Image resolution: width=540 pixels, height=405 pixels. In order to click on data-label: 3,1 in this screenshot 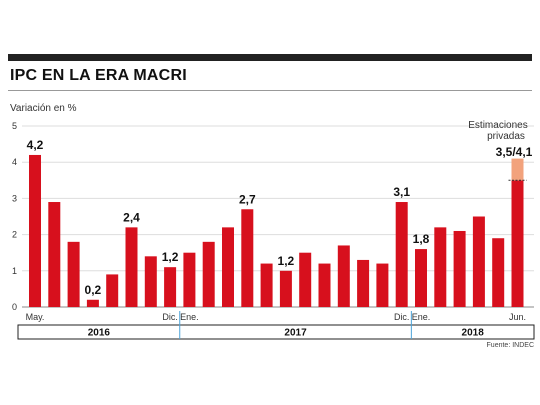, I will do `click(401, 192)`.